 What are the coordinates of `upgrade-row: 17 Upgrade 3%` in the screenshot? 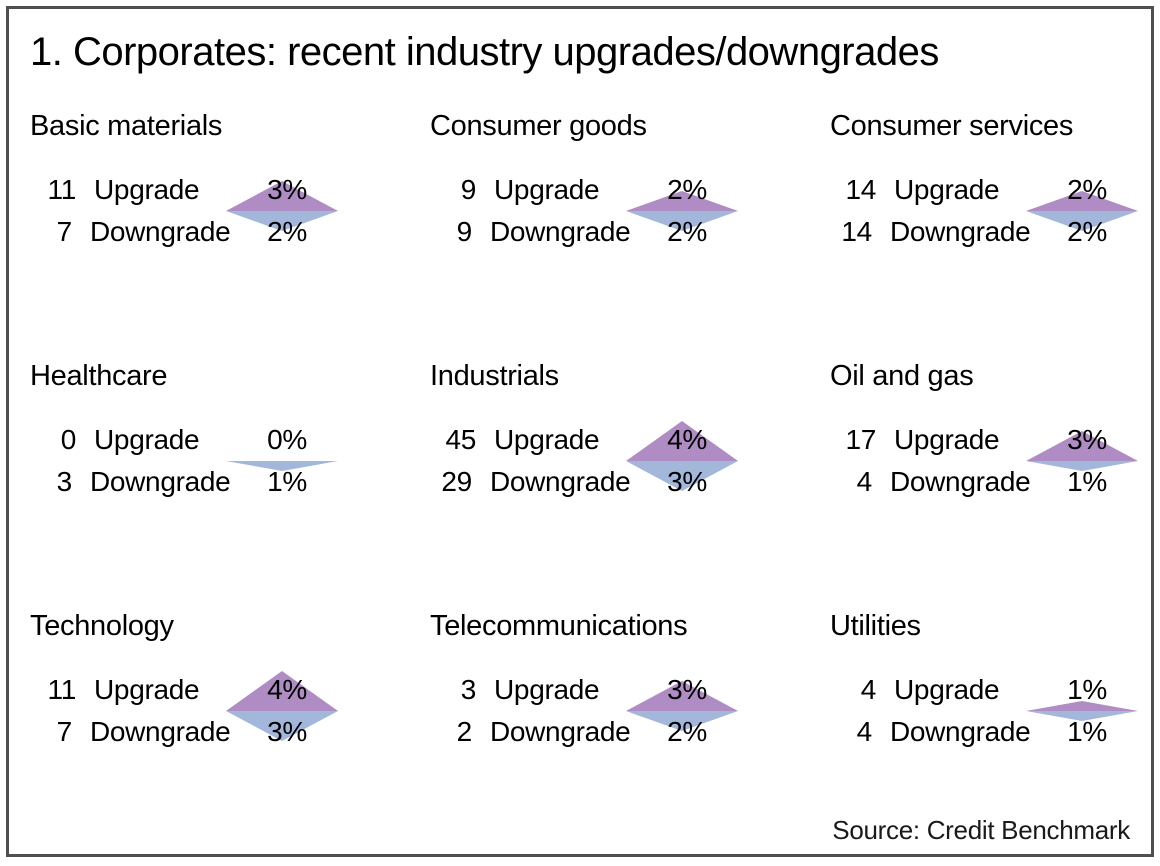 It's located at (990, 440).